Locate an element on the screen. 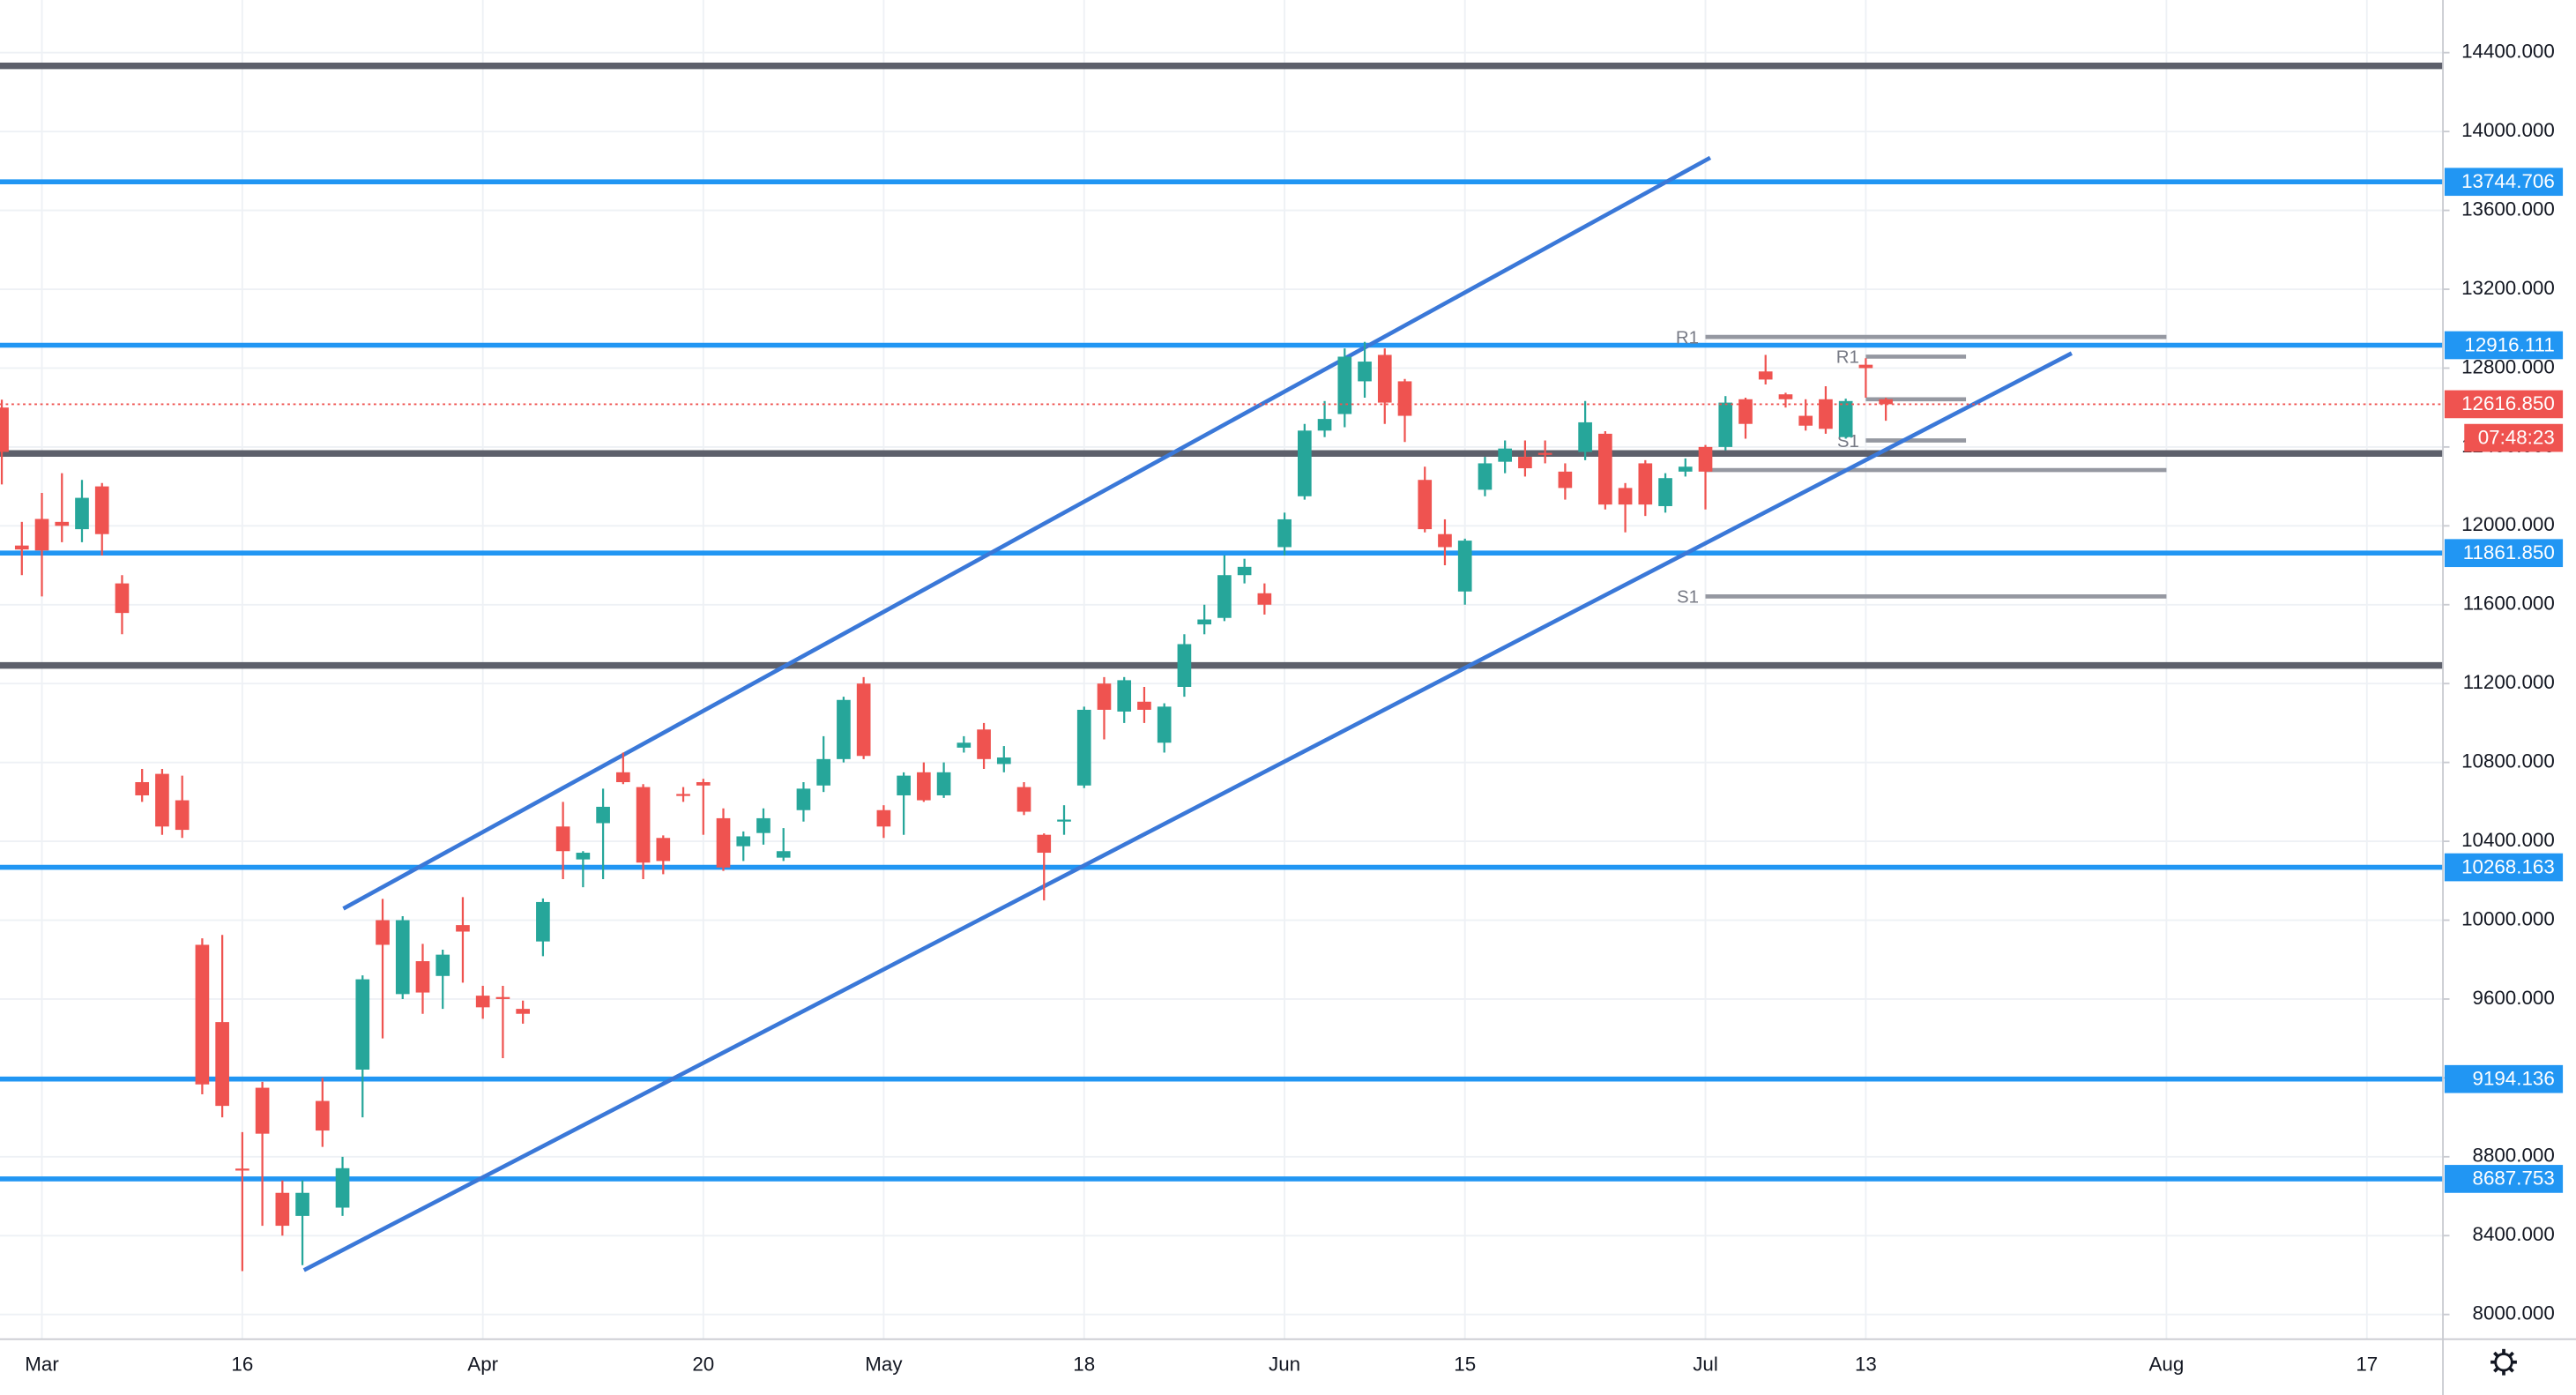 This screenshot has width=2576, height=1395. y-tick-label: 13600.000 is located at coordinates (2508, 209).